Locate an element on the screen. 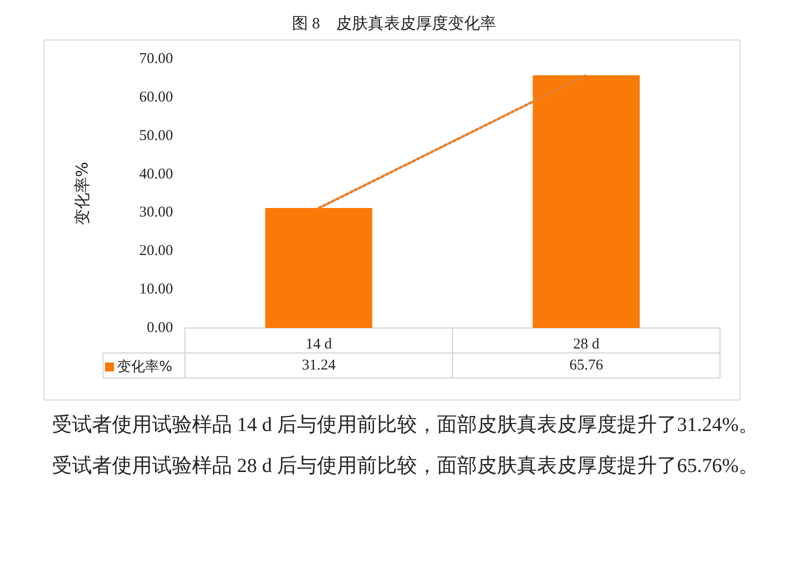  data-label: 65.76 is located at coordinates (586, 366).